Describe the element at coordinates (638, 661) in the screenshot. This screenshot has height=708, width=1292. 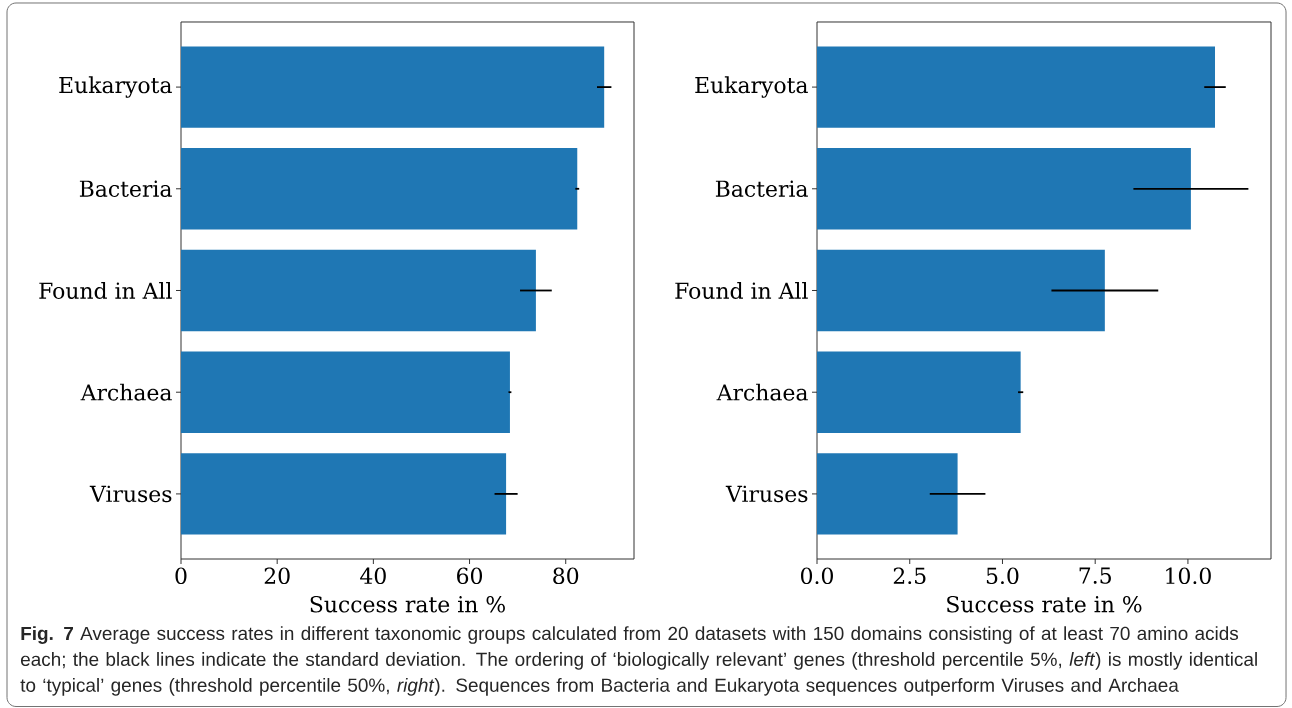
I see `text: Fig. 7 Average success rates in different taxonomic groups calculated from 20 datasets with 150 domains consisting of at least 70 amino acids each; the black lines indicate the standard deviation. The ordering of ‘biologically relevant’ genes (threshold percentile 5%, left) is mostly identical to ‘typical’ genes (threshold percentile 50%, right). Sequences from Bacteria and Eukaryota sequences outperform Viruses and Archaea` at that location.